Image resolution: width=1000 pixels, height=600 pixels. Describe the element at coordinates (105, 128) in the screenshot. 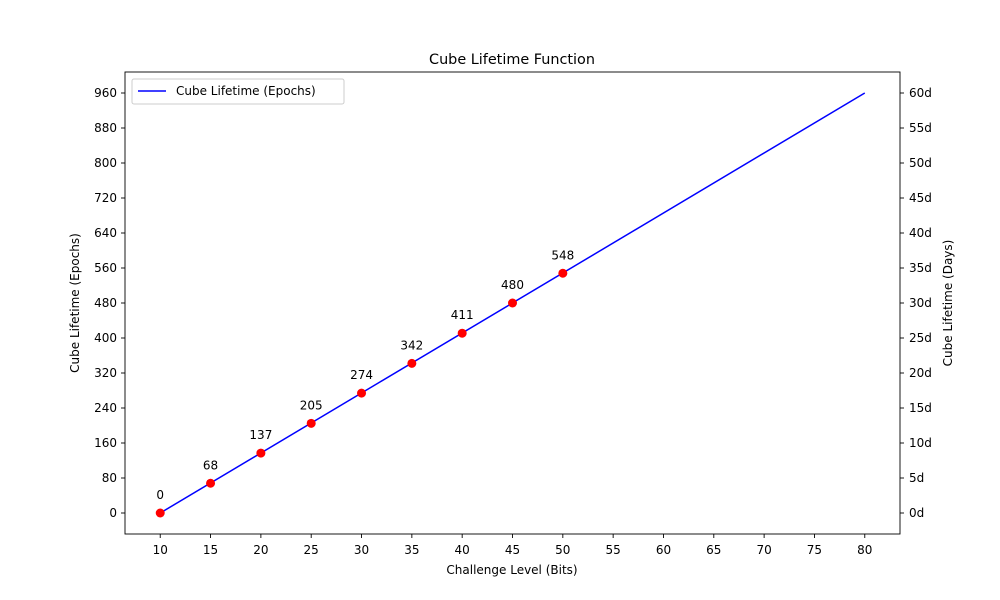

I see `y-tick-label-left: 880` at that location.